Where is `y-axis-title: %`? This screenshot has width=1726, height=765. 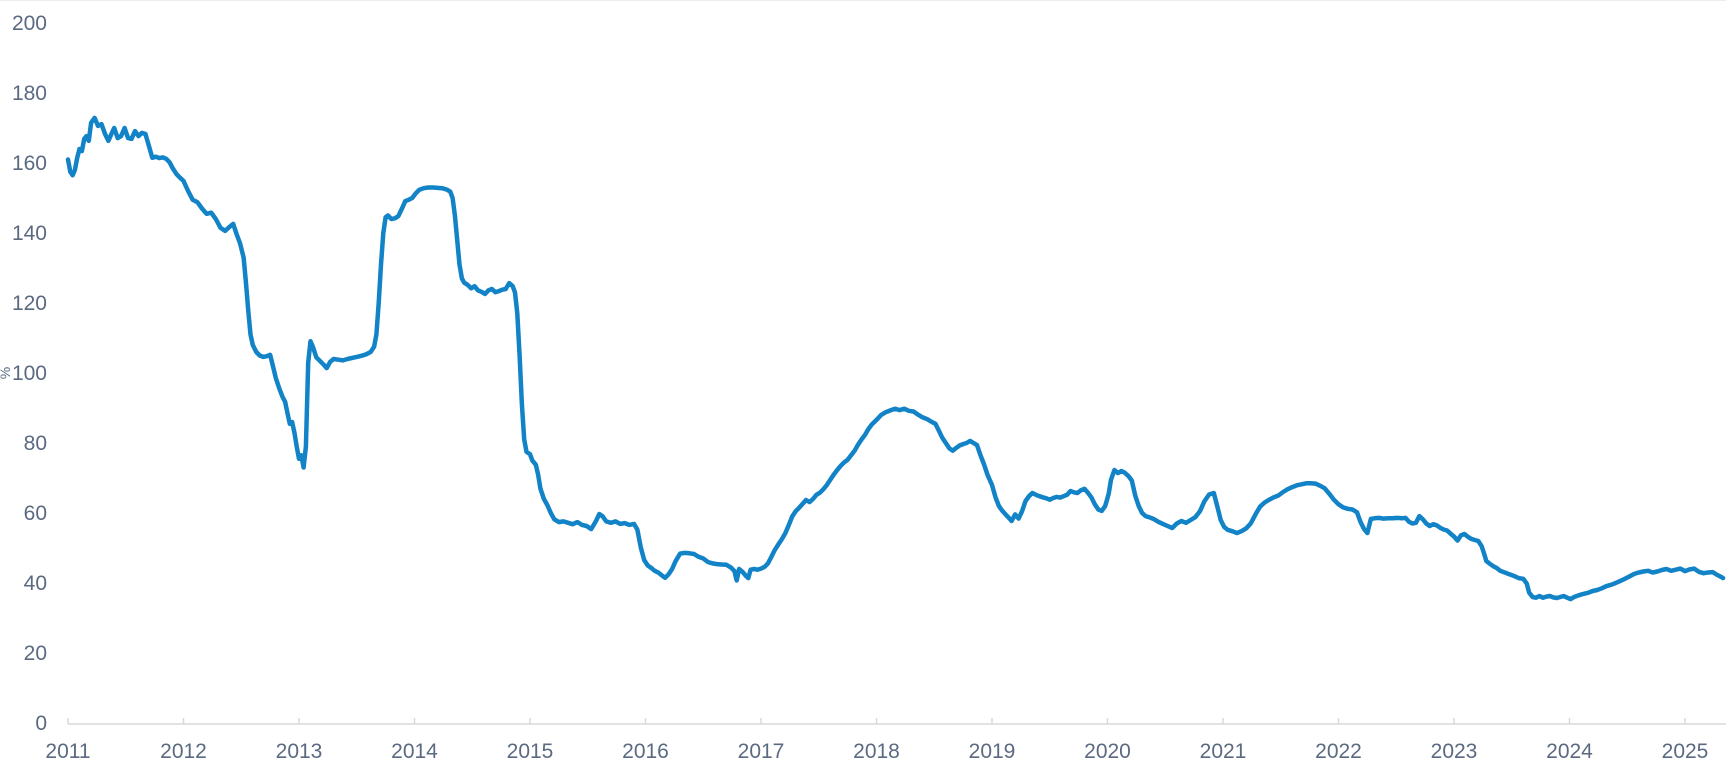
y-axis-title: % is located at coordinates (6, 373).